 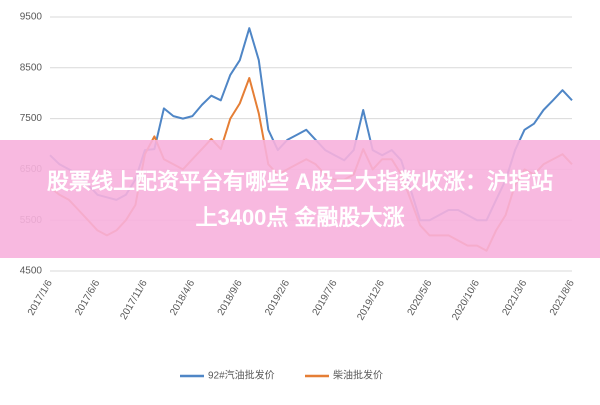 What do you see at coordinates (562, 298) in the screenshot?
I see `x-tick-label: 2021/8/6` at bounding box center [562, 298].